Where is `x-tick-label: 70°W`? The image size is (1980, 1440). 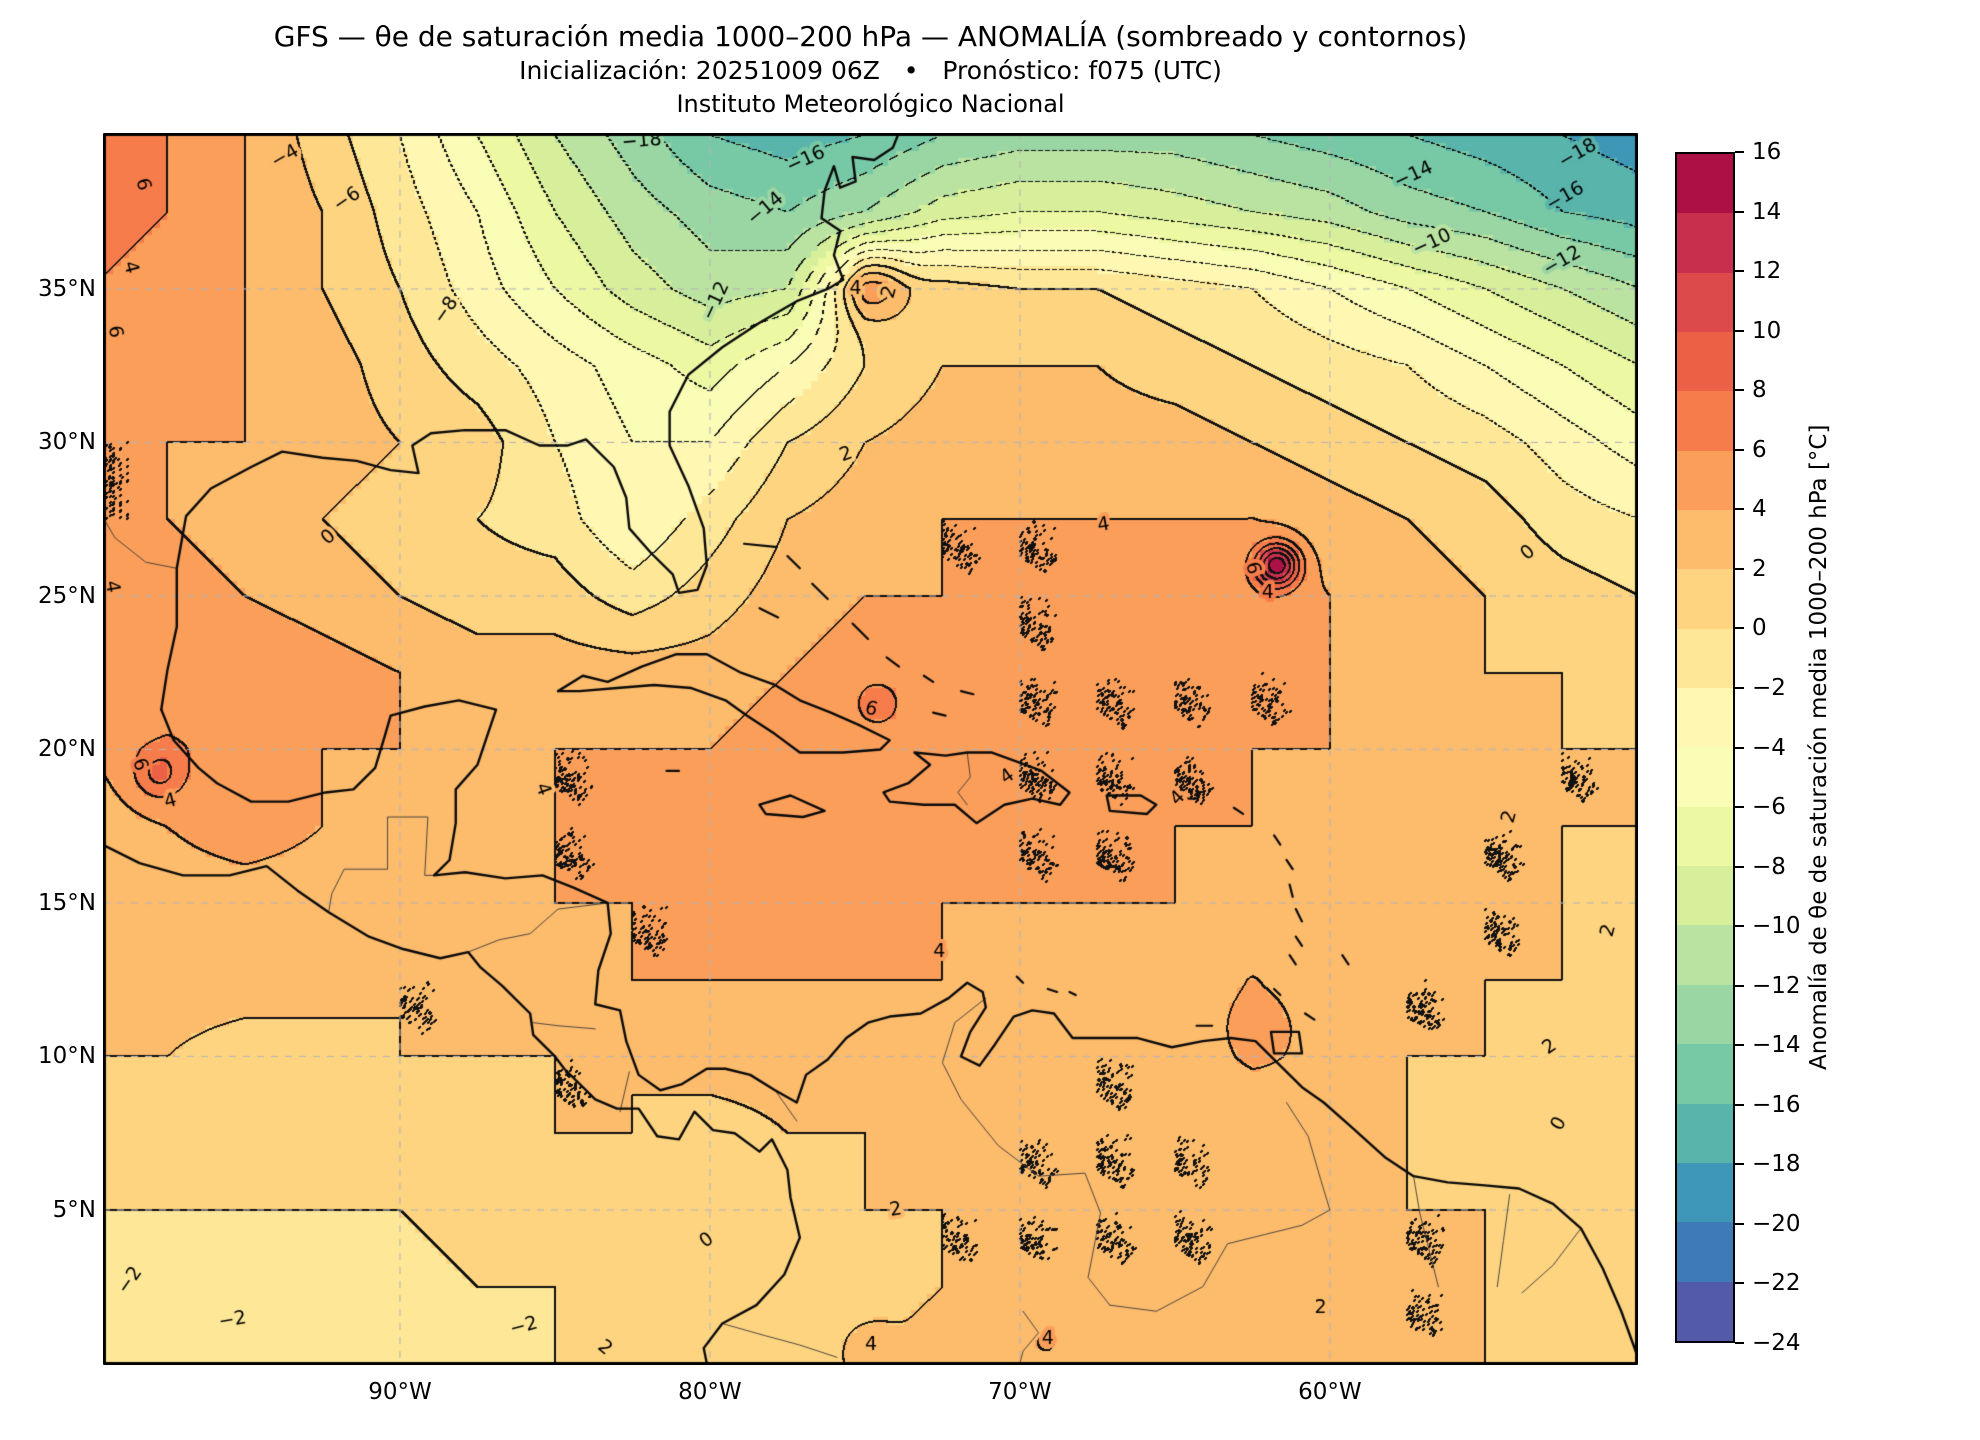 x-tick-label: 70°W is located at coordinates (1020, 1392).